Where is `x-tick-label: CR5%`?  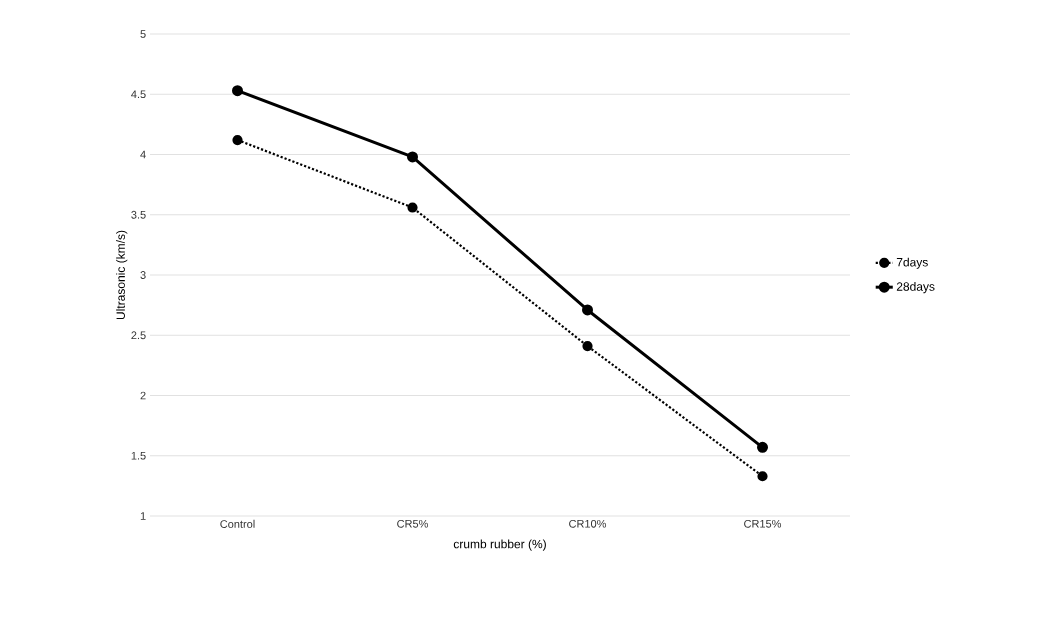 x-tick-label: CR5% is located at coordinates (412, 523).